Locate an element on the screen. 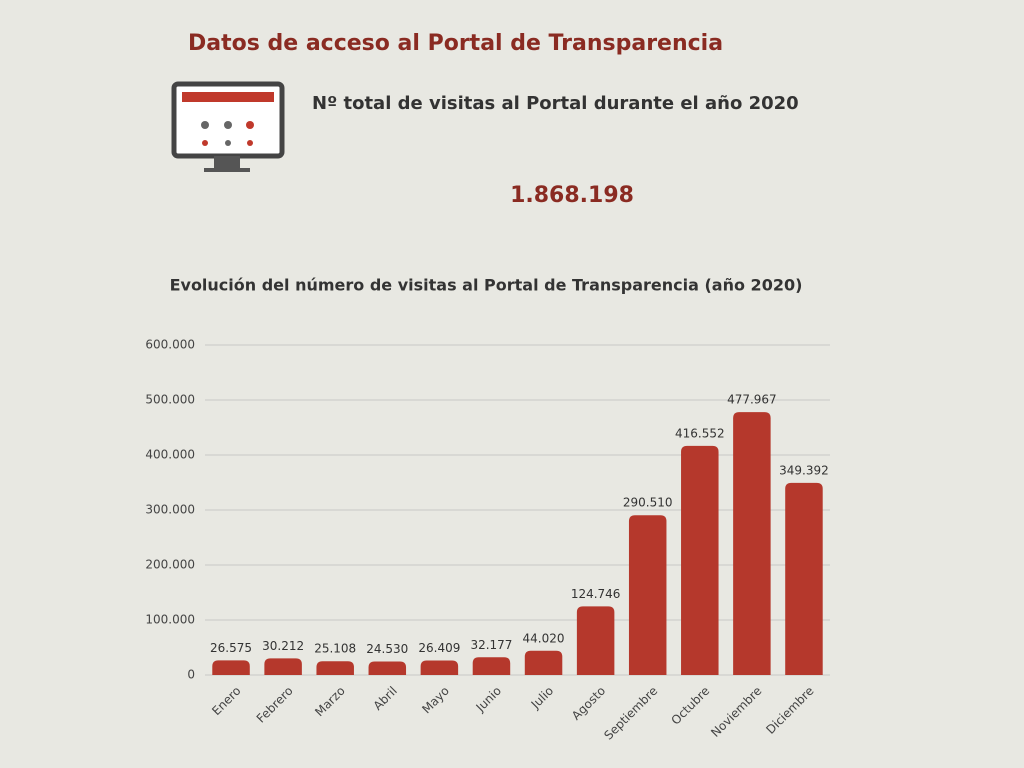  data-label: 124.746 is located at coordinates (596, 594).